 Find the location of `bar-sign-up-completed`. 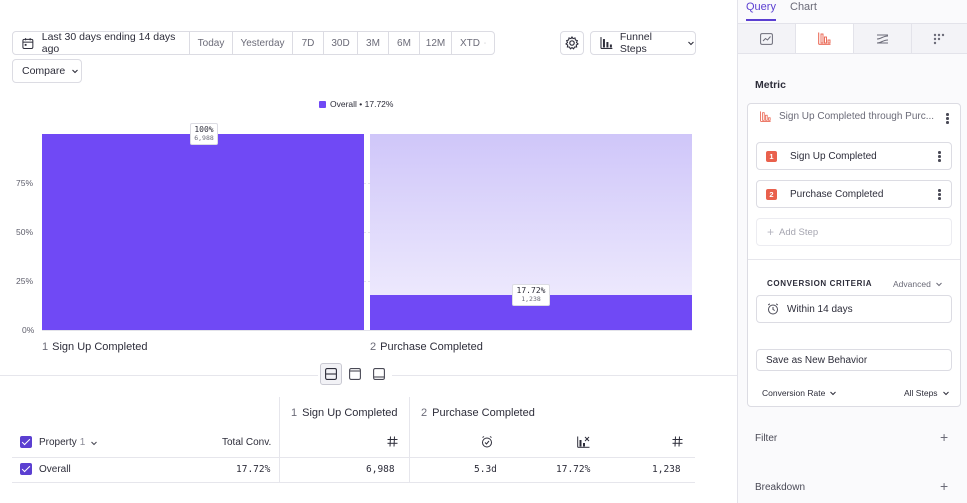

bar-sign-up-completed is located at coordinates (203, 232).